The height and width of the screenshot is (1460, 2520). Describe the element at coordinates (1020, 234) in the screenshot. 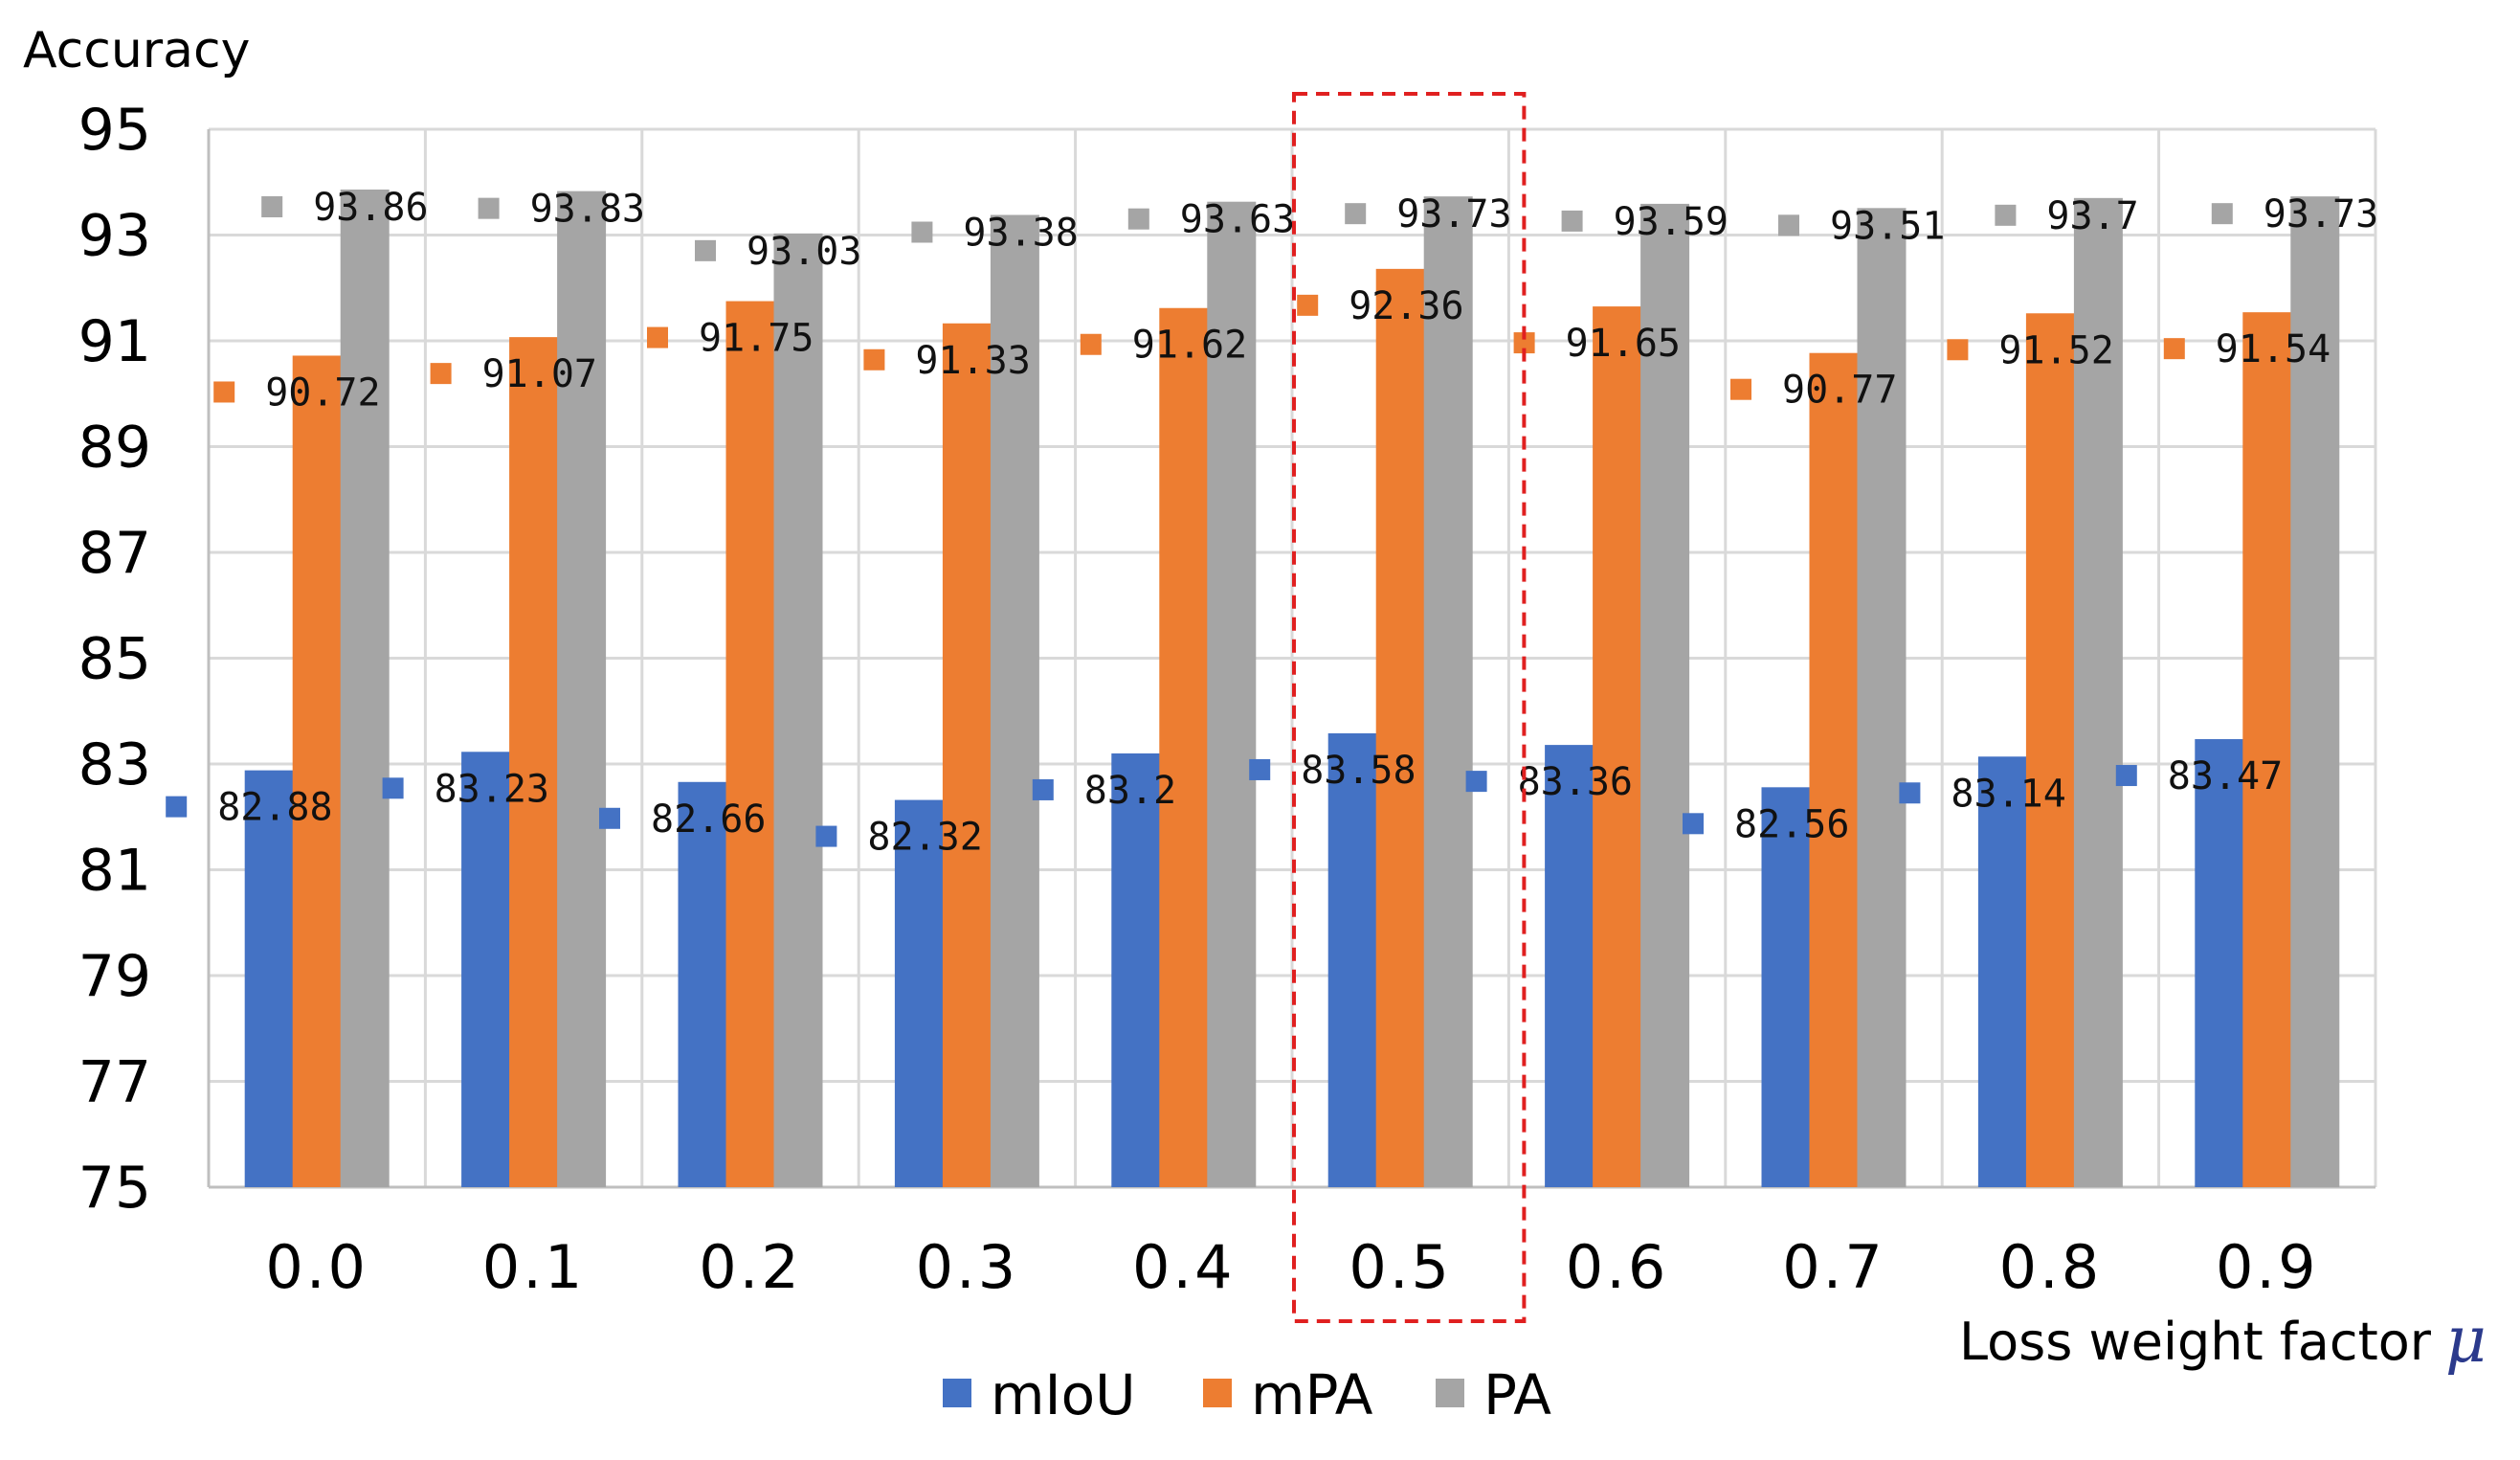

I see `data-label-PA: 93.38` at that location.